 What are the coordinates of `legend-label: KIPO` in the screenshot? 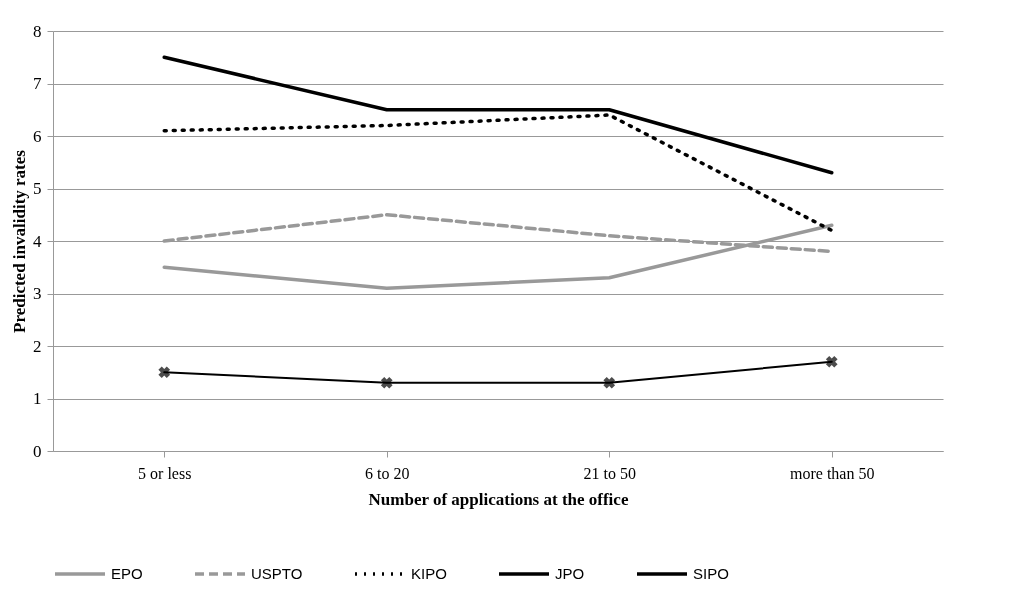 It's located at (429, 573).